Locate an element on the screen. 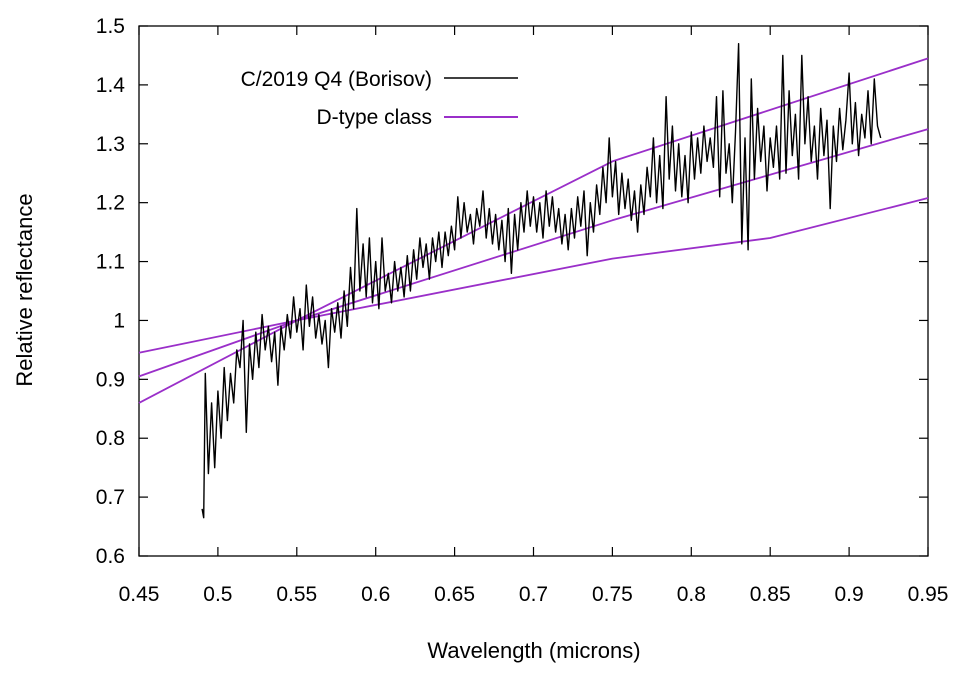 The width and height of the screenshot is (976, 680). x-axis-title: Wavelength (microns) is located at coordinates (533, 650).